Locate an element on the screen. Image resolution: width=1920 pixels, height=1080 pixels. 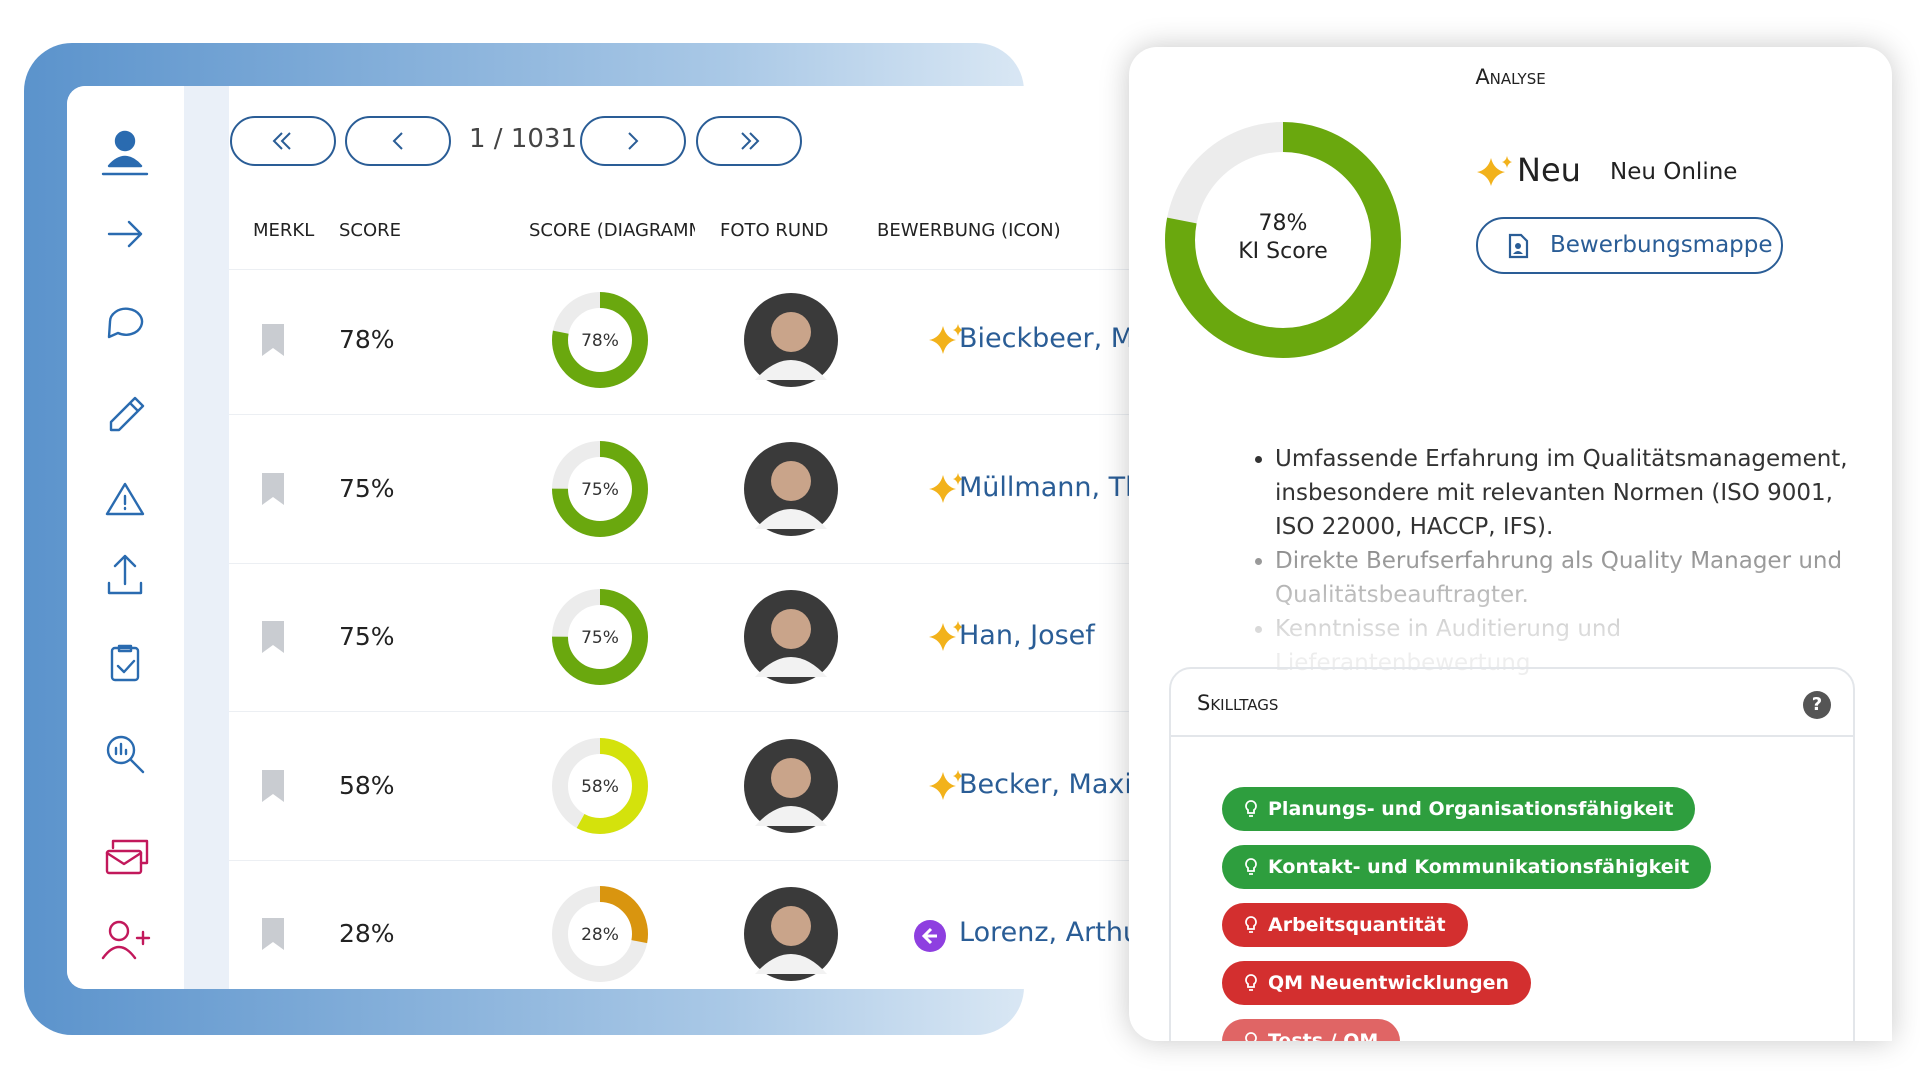
status-detail: Neu Online is located at coordinates (1674, 172).